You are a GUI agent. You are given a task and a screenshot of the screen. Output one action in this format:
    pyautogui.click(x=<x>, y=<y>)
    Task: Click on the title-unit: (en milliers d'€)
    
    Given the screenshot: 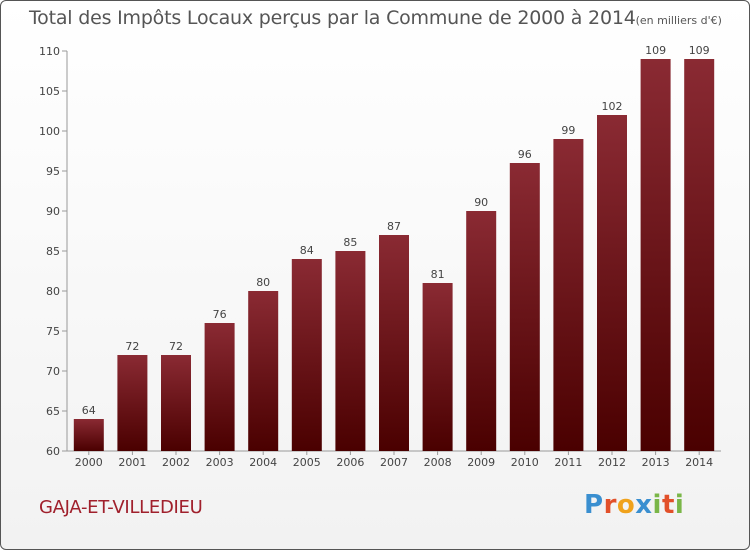 What is the action you would take?
    pyautogui.click(x=678, y=20)
    